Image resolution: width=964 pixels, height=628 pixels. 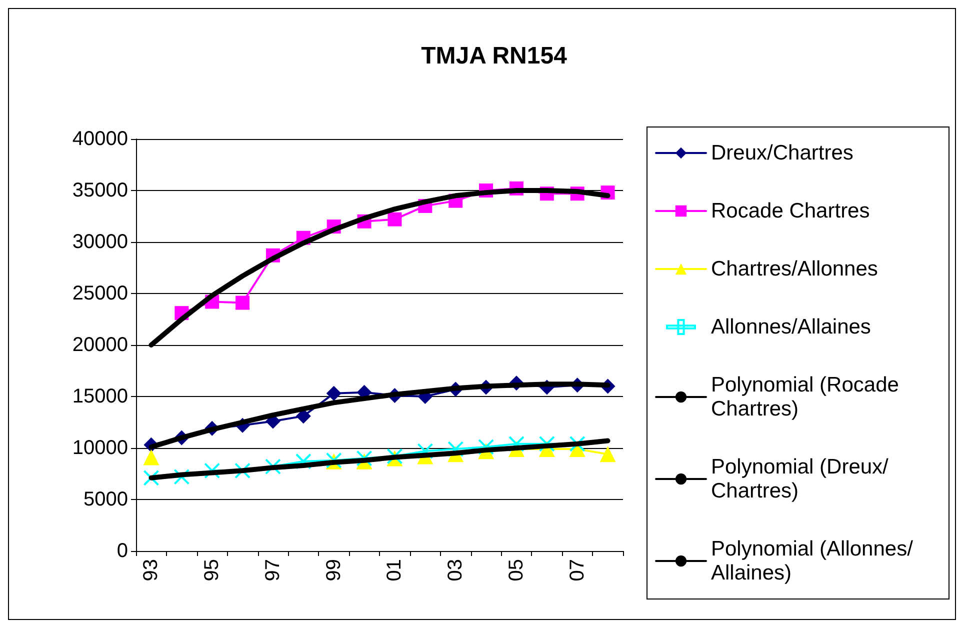 I want to click on y-tick-label: 20000, so click(x=100, y=345).